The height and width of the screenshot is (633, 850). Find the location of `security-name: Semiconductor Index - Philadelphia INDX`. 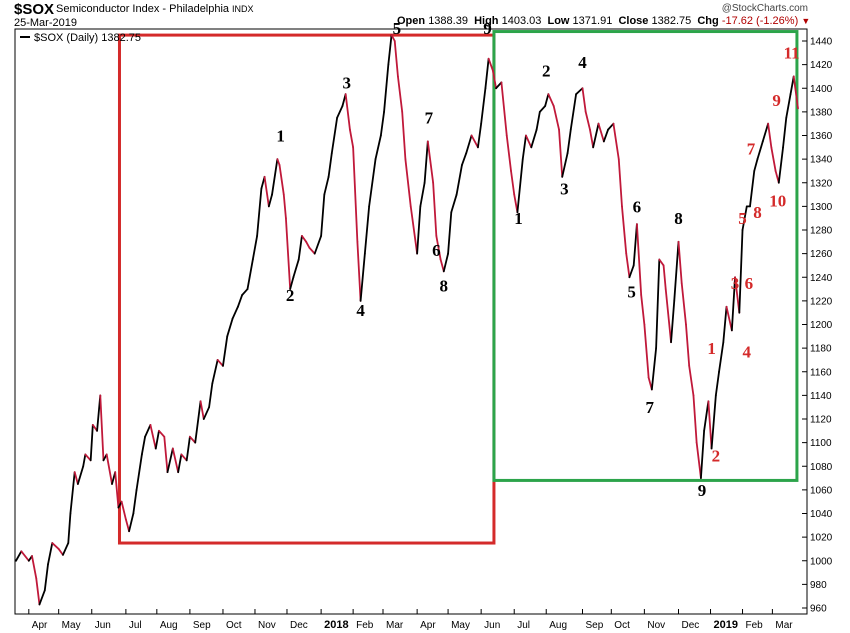

security-name: Semiconductor Index - Philadelphia INDX is located at coordinates (155, 9).